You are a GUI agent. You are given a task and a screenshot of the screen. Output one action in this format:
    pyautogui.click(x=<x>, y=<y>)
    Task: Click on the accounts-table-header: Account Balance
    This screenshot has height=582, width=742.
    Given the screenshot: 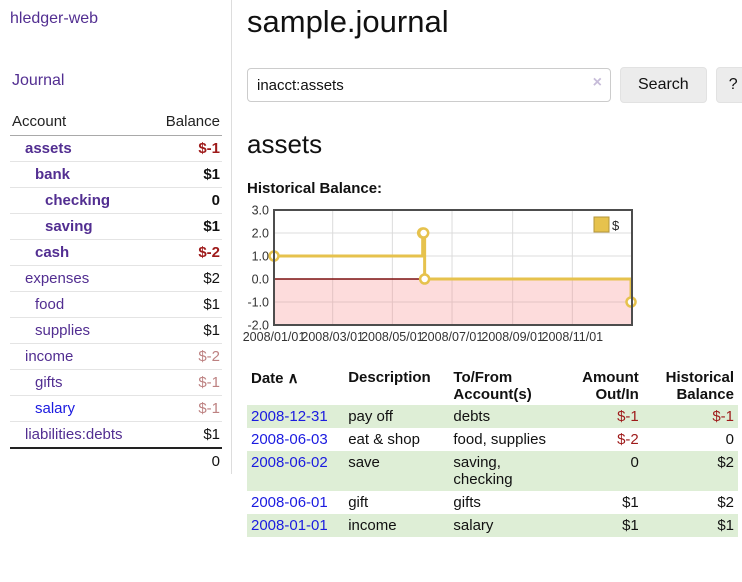 What is the action you would take?
    pyautogui.click(x=116, y=123)
    